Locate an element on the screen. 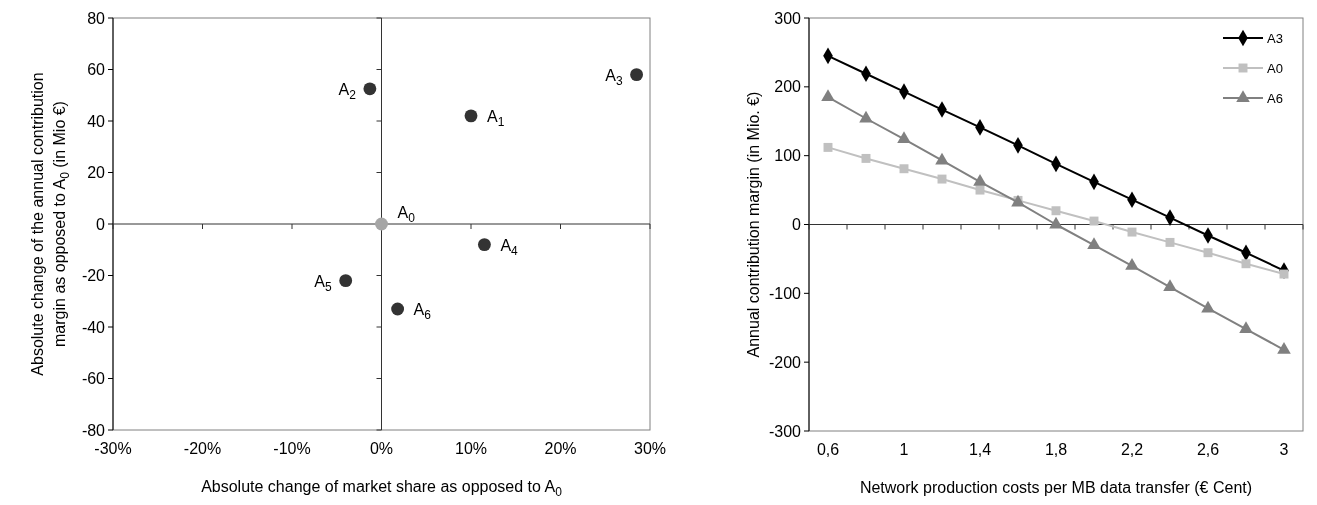 Image resolution: width=1317 pixels, height=505 pixels. x-tick-label: 2,6 is located at coordinates (1208, 449).